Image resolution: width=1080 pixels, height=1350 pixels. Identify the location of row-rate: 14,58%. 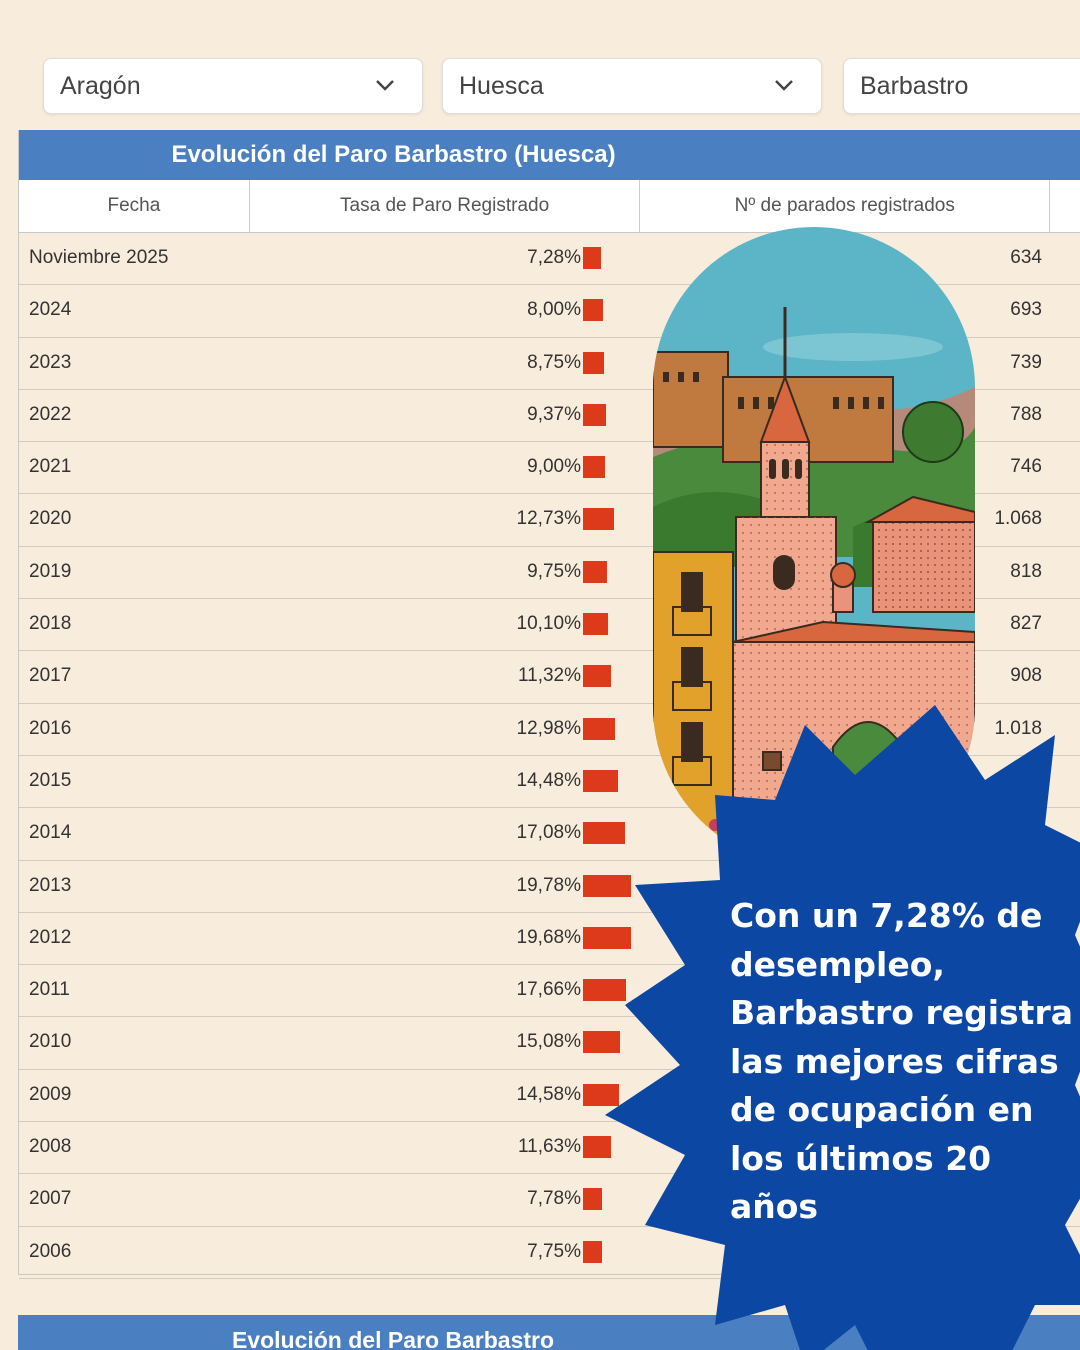
(548, 1094).